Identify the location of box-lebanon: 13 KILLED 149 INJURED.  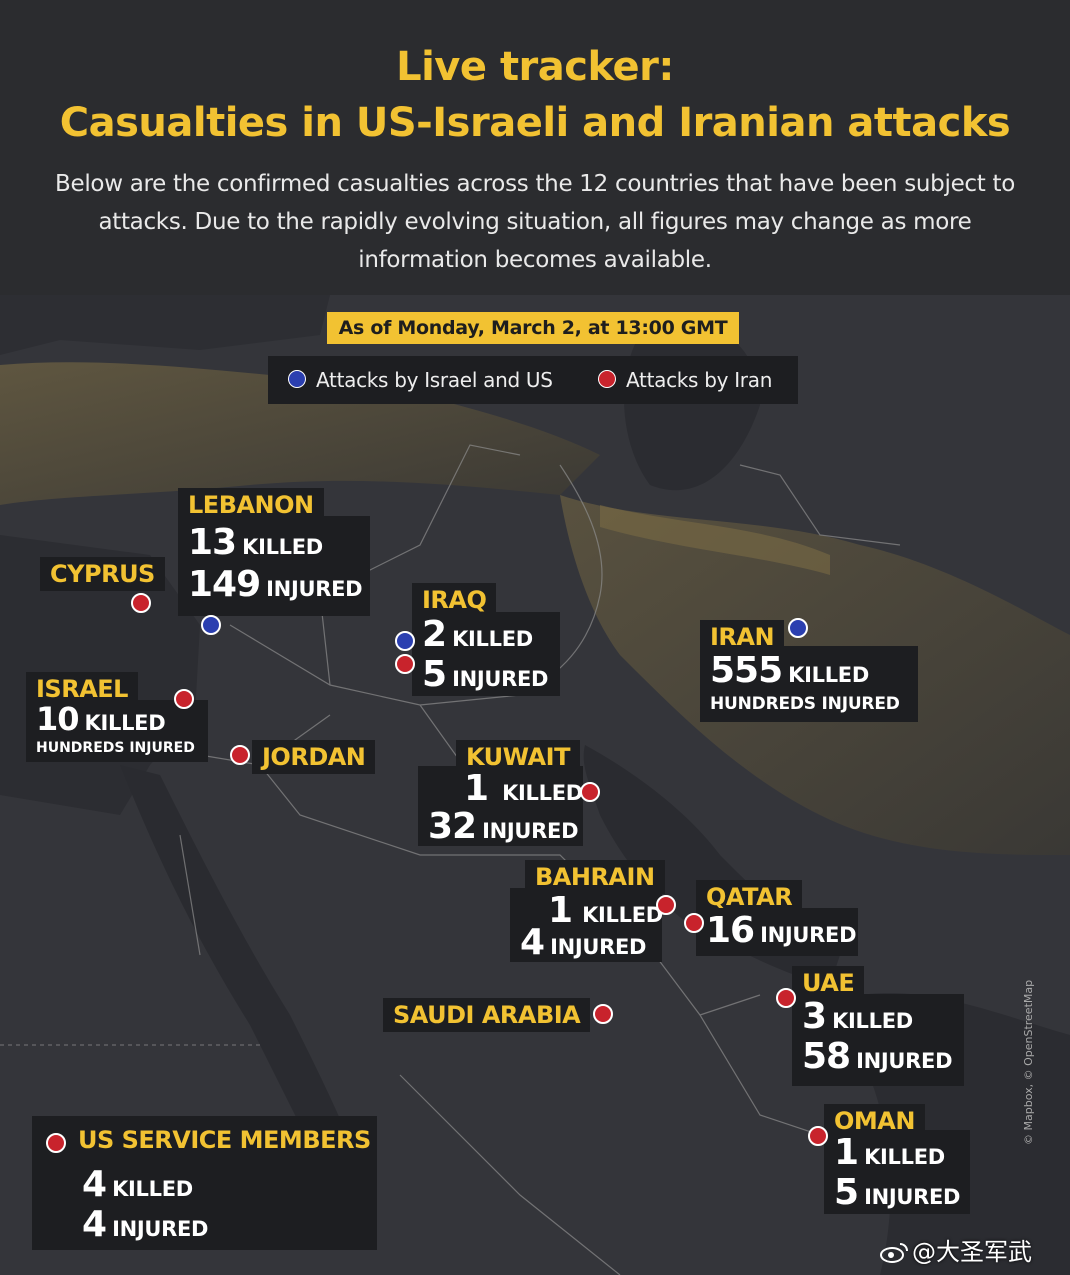
(274, 566).